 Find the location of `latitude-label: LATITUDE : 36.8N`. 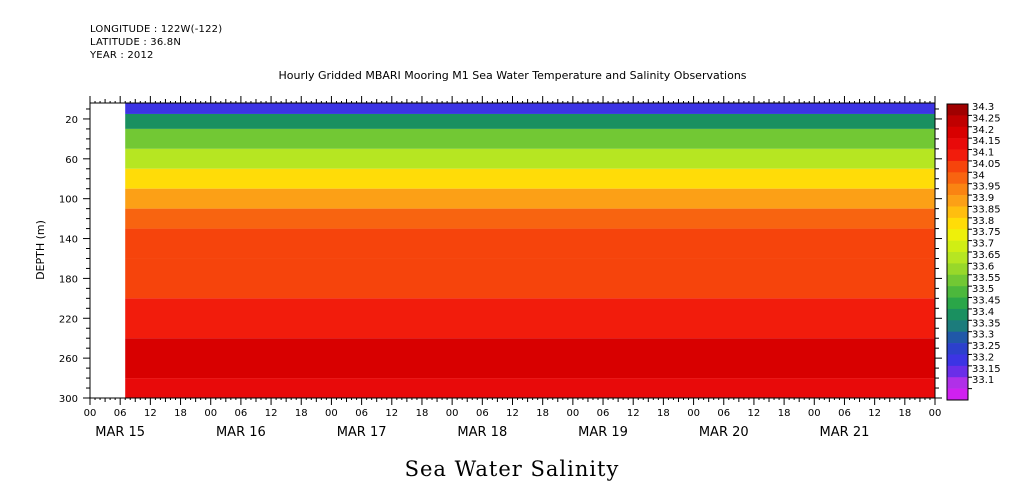

latitude-label: LATITUDE : 36.8N is located at coordinates (136, 42).